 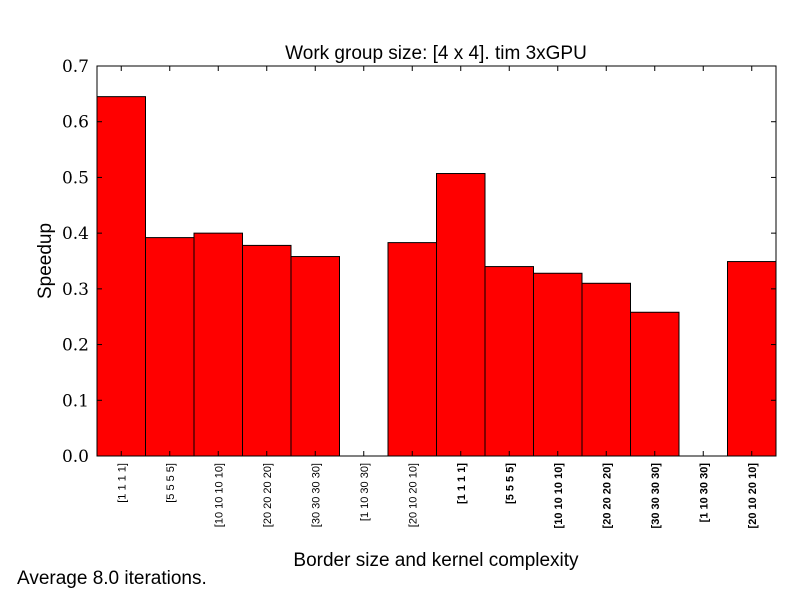 I want to click on y-tick-label: 0.6, so click(x=75, y=123).